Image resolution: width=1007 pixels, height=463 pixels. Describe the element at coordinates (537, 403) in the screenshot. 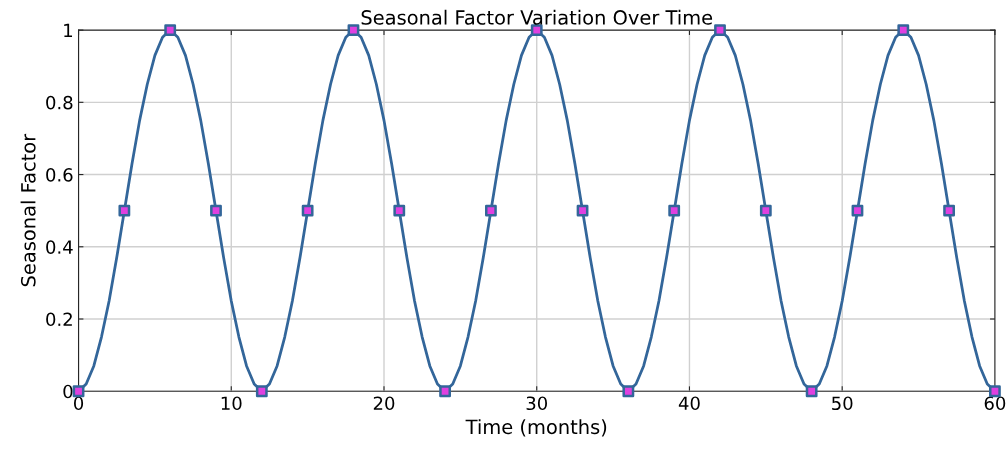

I see `x-tick-label: 30` at that location.